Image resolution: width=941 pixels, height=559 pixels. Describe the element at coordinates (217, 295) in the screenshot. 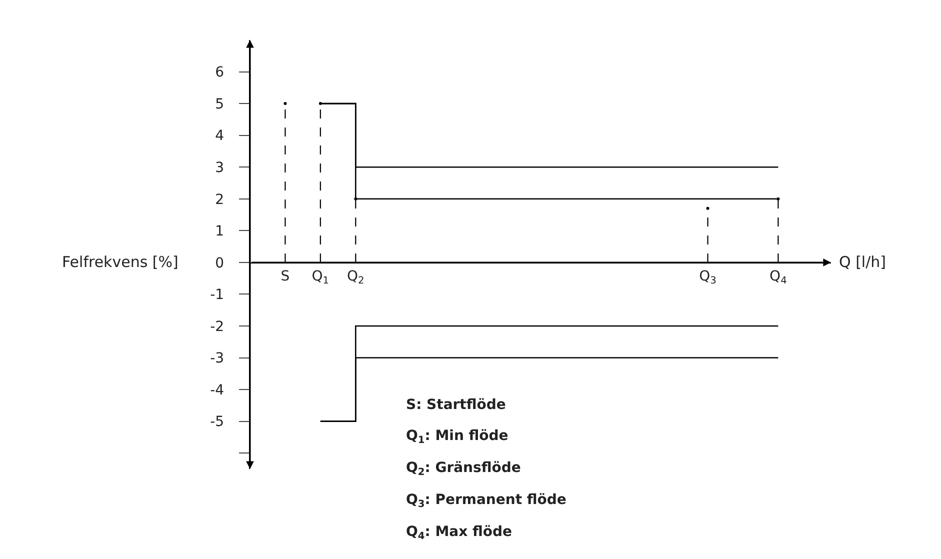

I see `y-tick-label: -1` at that location.